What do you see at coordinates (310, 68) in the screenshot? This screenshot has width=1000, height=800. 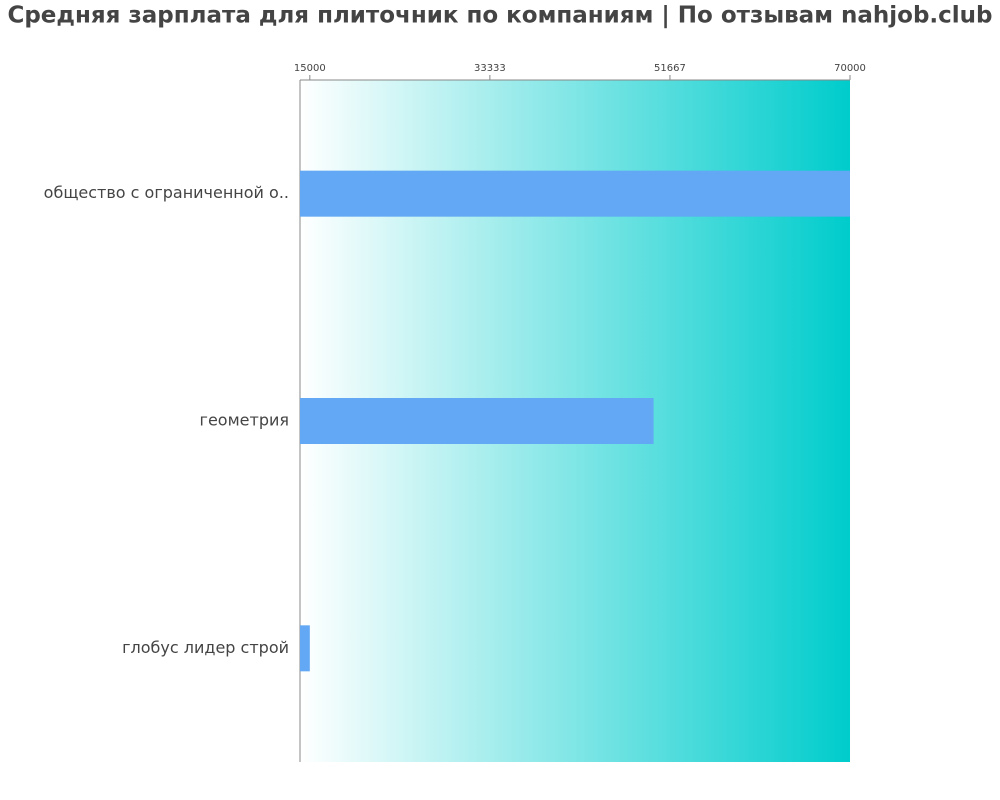 I see `x-tick-label: 15000` at bounding box center [310, 68].